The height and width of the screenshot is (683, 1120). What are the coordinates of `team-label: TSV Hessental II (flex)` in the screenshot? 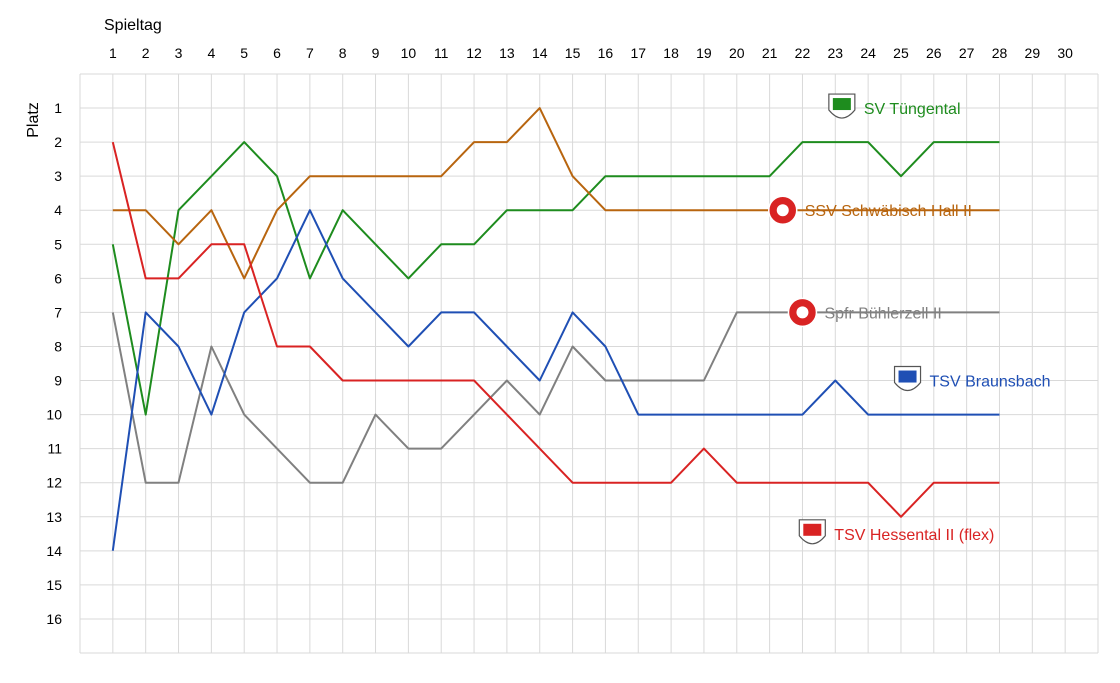 It's located at (914, 535).